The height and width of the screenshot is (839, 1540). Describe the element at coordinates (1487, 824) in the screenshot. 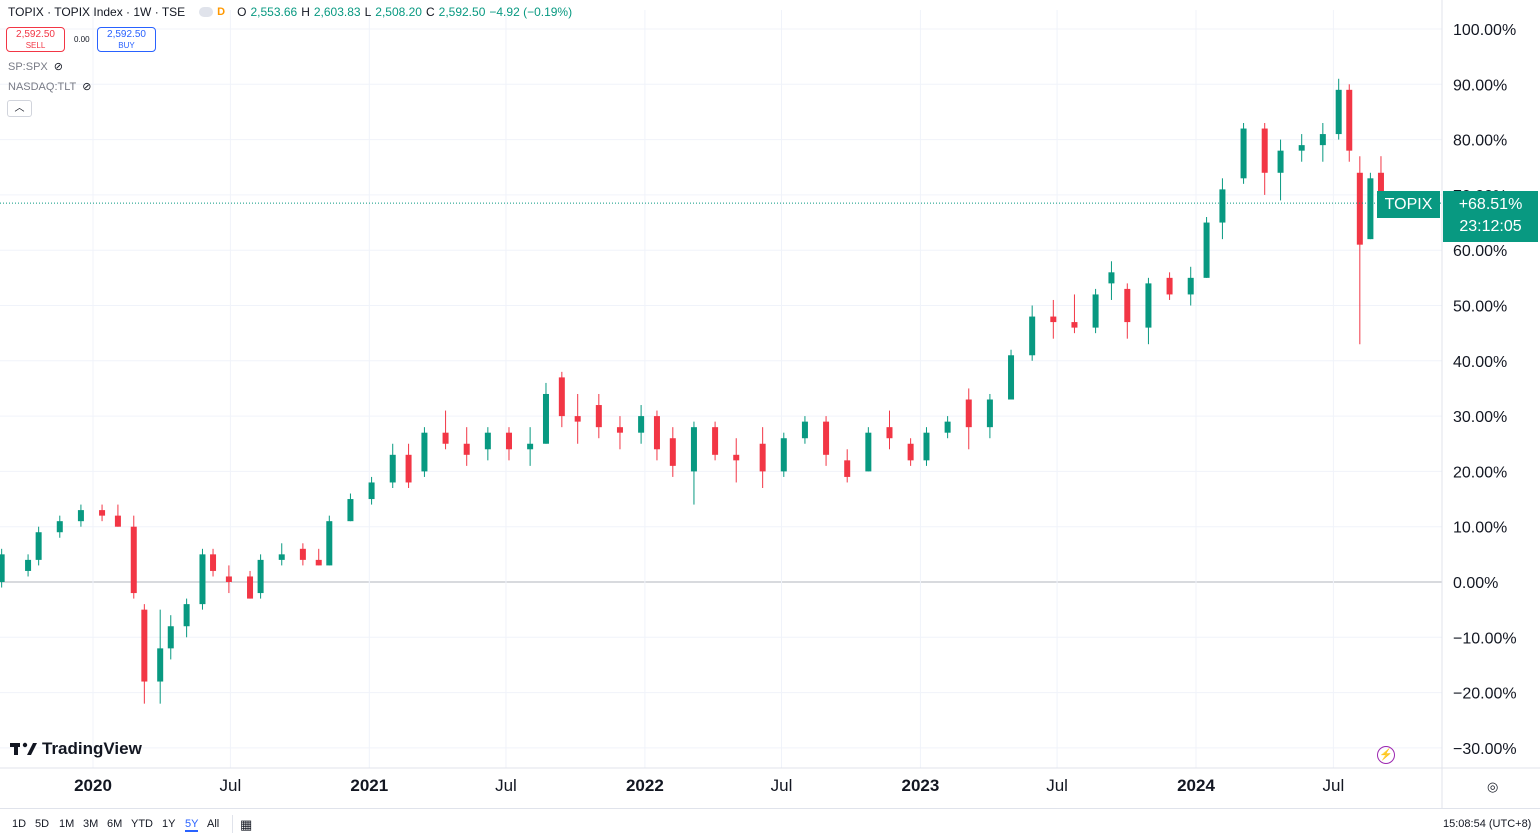

I see `clock: 15:08:54 (UTC+8)` at that location.